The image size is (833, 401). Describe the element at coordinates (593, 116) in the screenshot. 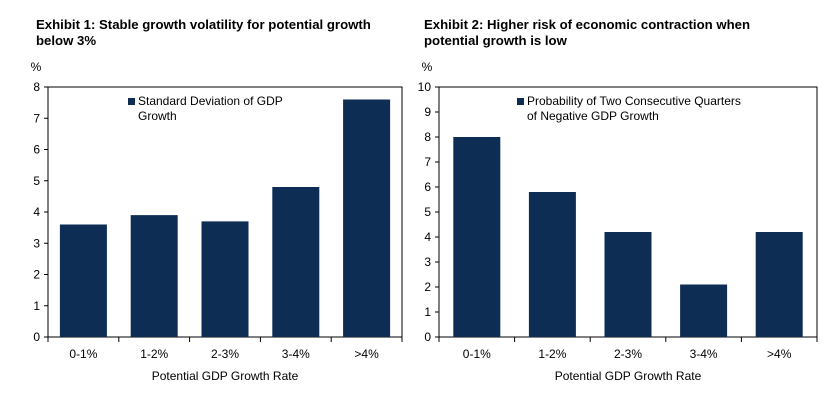

I see `legend-label-line2: of Negative GDP Growth` at that location.